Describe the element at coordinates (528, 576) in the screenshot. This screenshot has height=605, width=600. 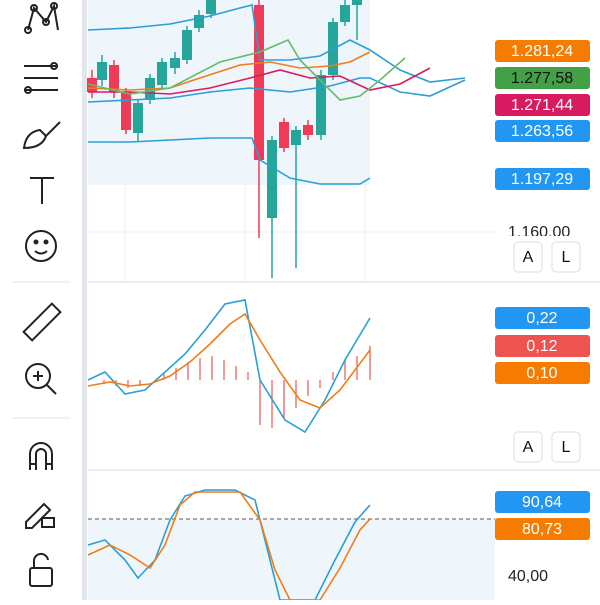
I see `axis-label: 40,00` at that location.